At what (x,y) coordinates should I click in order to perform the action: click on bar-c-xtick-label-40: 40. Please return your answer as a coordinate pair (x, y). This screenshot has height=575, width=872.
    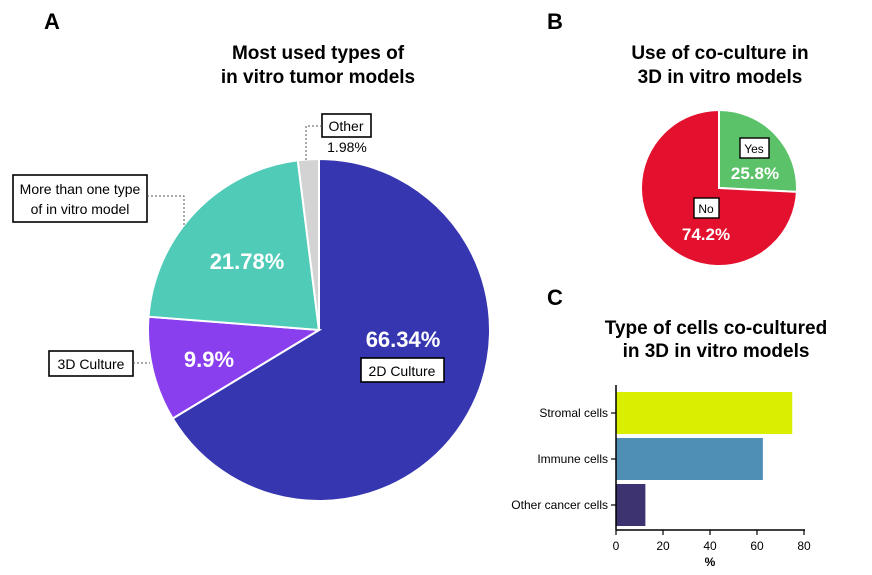
    Looking at the image, I should click on (710, 546).